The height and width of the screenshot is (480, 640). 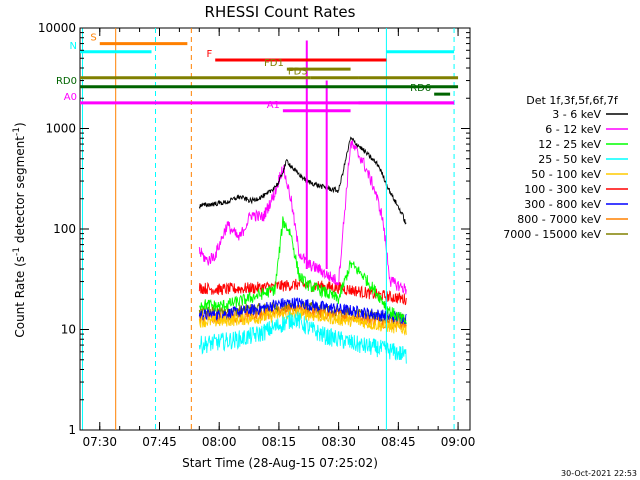 I want to click on x-tick-label-1: 07:45, so click(x=159, y=442).